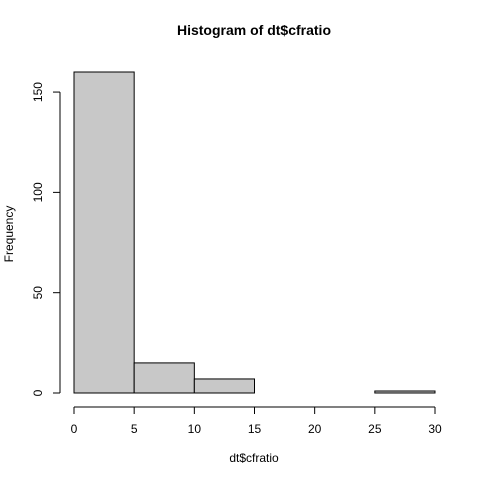 The width and height of the screenshot is (480, 480). Describe the element at coordinates (435, 429) in the screenshot. I see `x-tick-label-6: 30` at that location.